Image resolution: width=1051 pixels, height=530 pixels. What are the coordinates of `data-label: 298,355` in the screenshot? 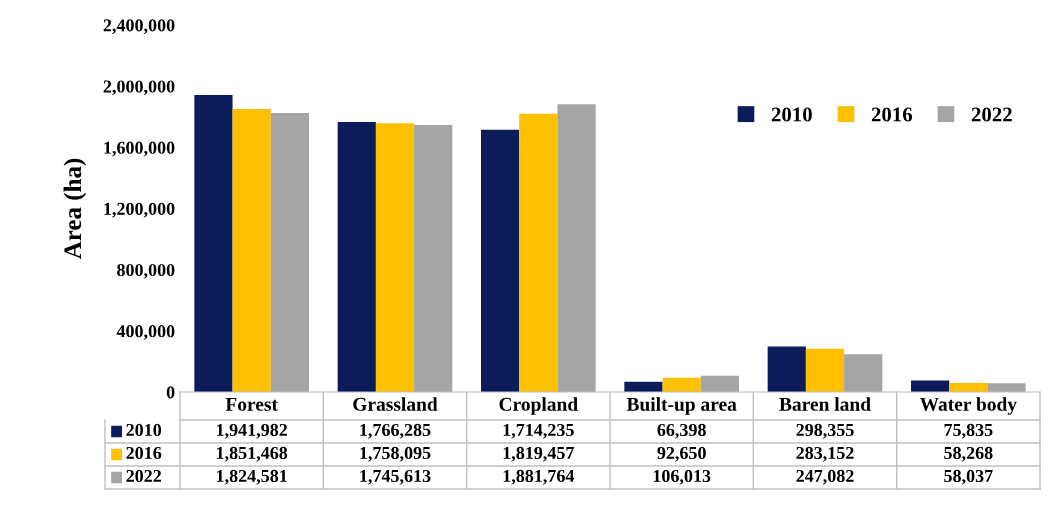 It's located at (825, 431).